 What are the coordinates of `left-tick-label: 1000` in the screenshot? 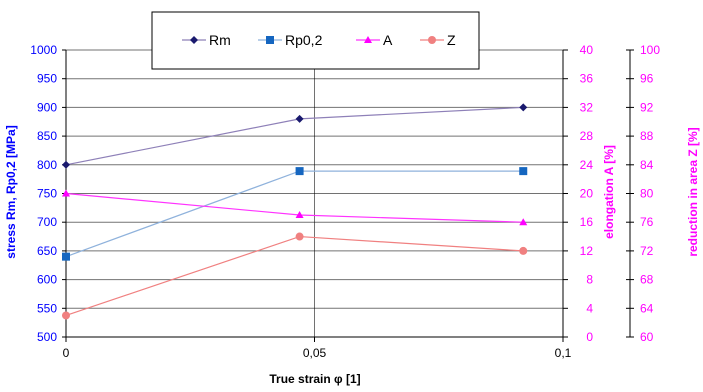 It's located at (43, 50).